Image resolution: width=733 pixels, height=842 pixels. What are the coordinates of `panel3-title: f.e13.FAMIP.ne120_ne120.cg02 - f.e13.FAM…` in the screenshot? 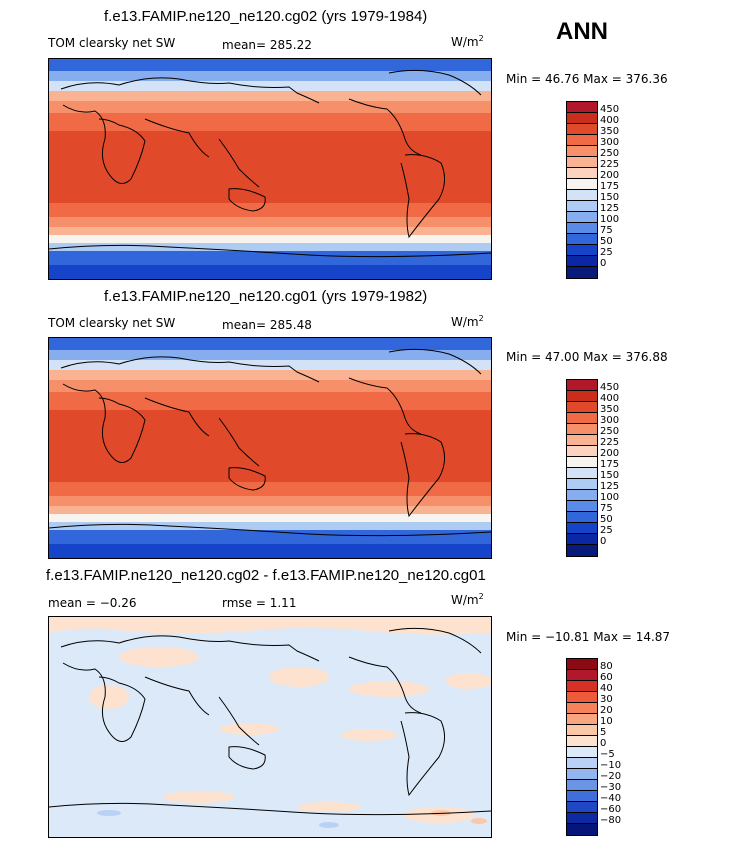 It's located at (266, 575).